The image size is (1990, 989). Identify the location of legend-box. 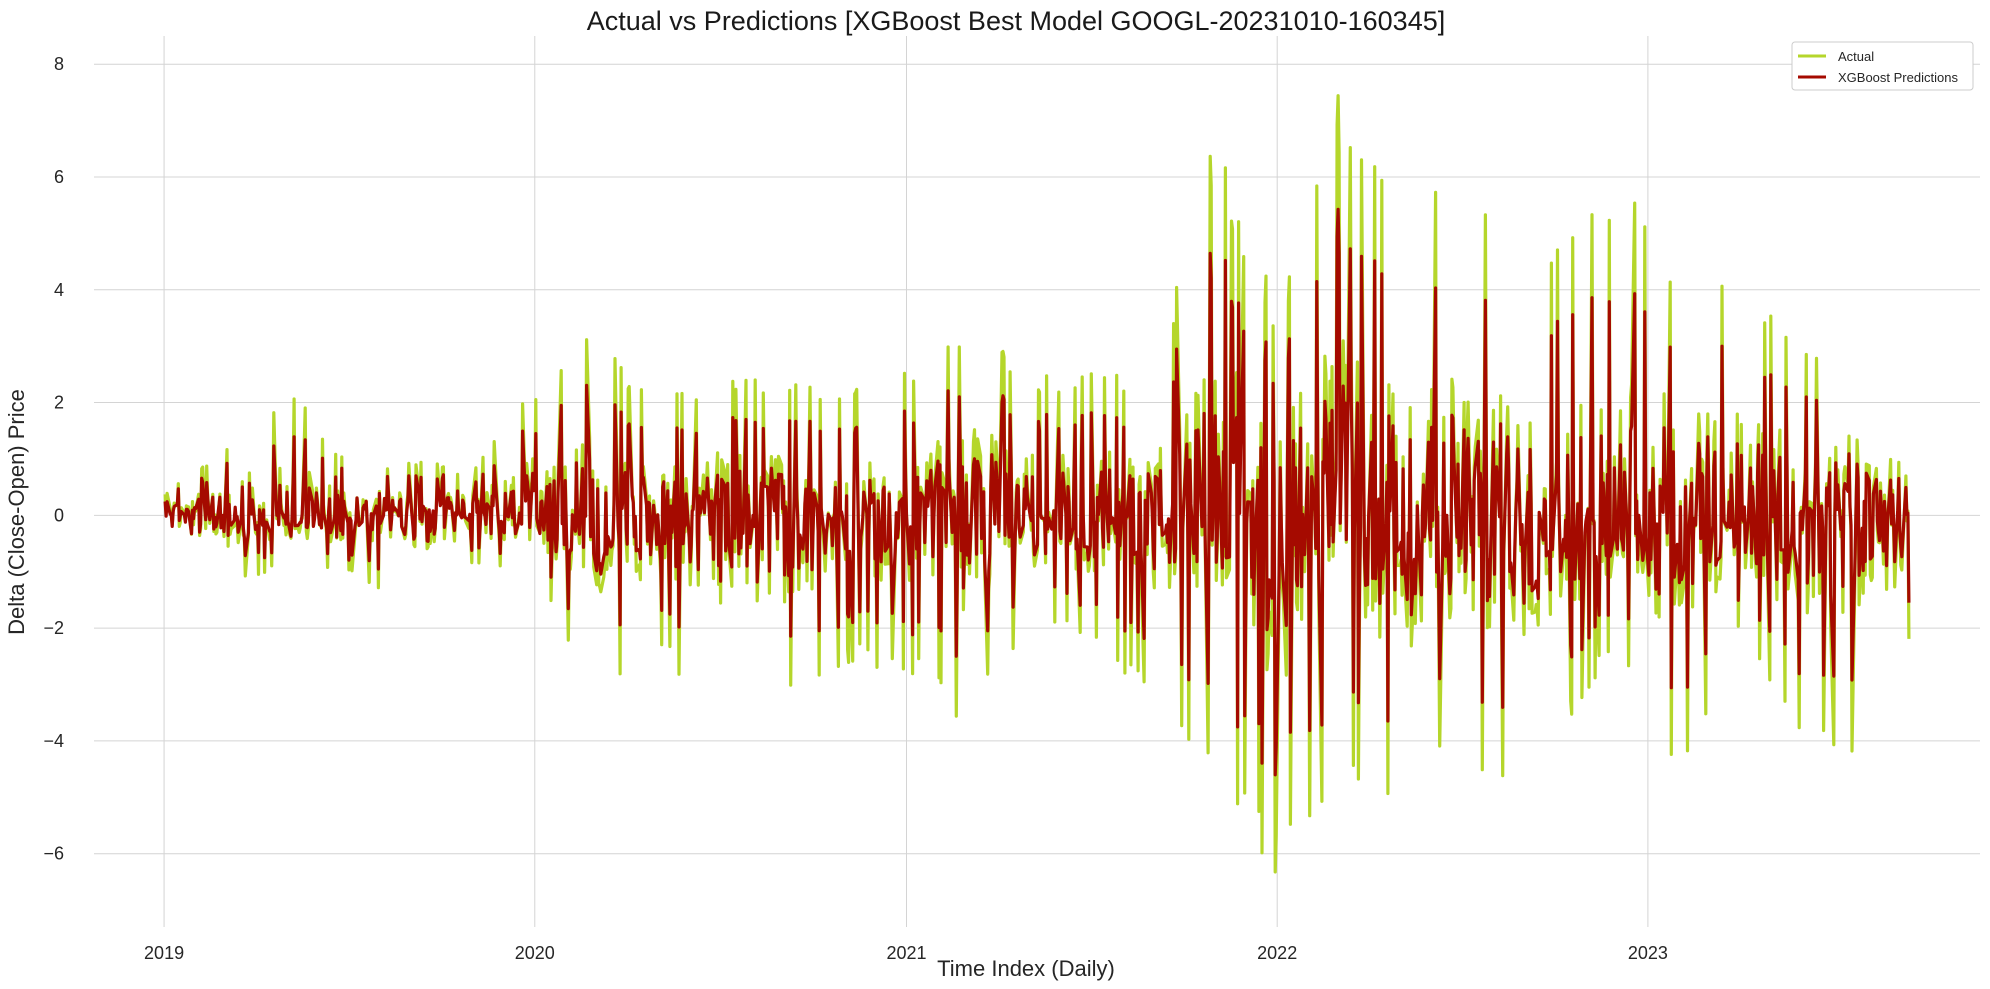
(1882, 66).